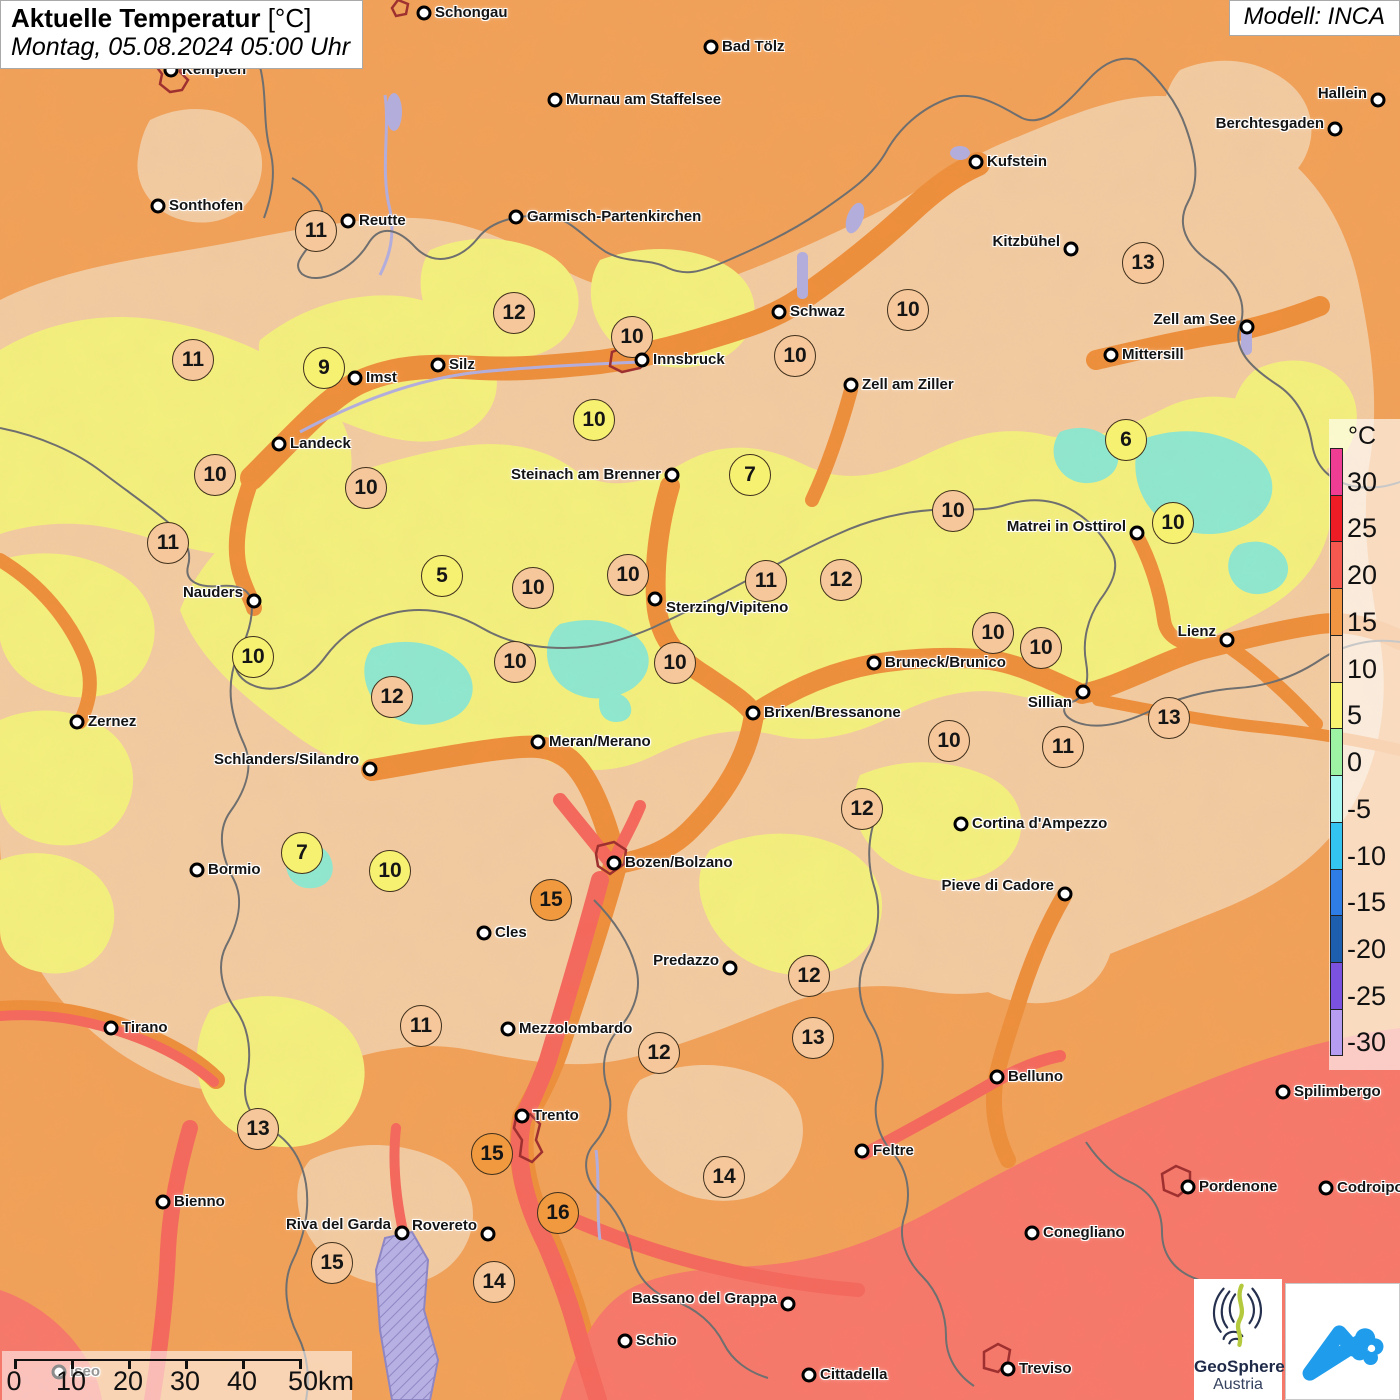 Image resolution: width=1400 pixels, height=1400 pixels. Describe the element at coordinates (576, 1028) in the screenshot. I see `town-label: Mezzolombardo` at that location.